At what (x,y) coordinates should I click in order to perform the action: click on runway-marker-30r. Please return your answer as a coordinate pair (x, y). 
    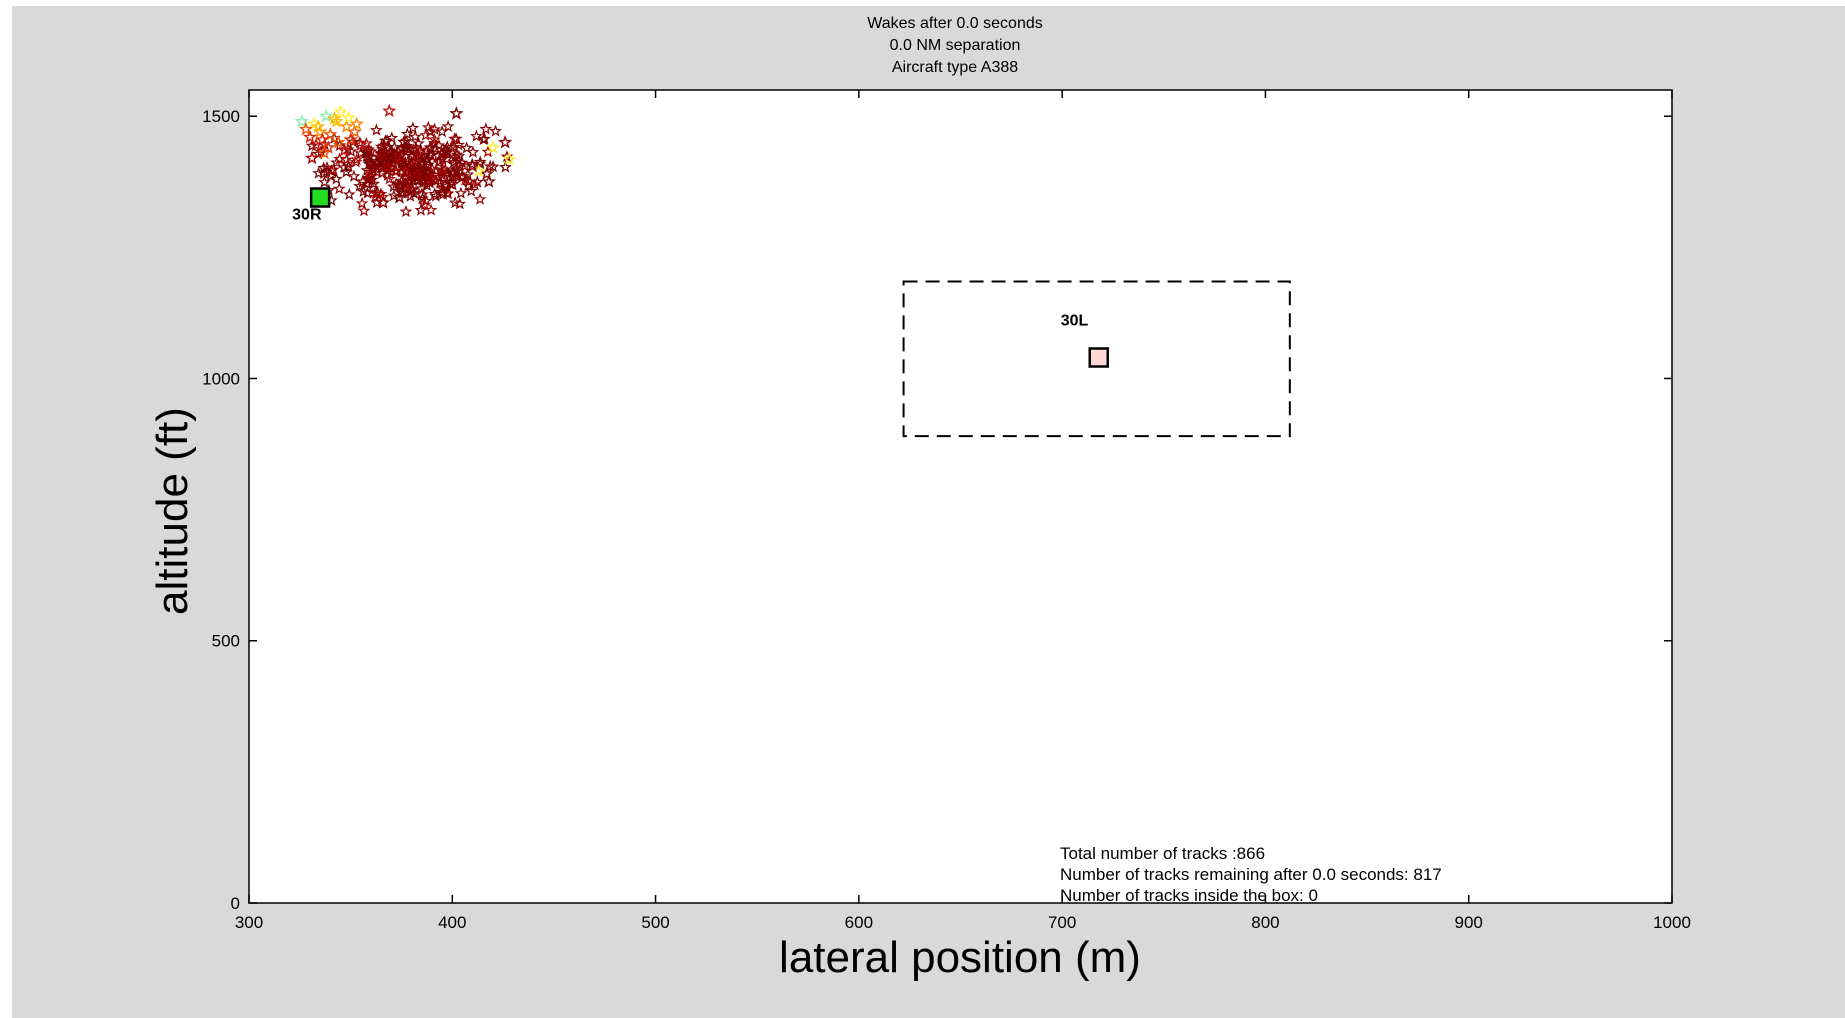
    Looking at the image, I should click on (320, 197).